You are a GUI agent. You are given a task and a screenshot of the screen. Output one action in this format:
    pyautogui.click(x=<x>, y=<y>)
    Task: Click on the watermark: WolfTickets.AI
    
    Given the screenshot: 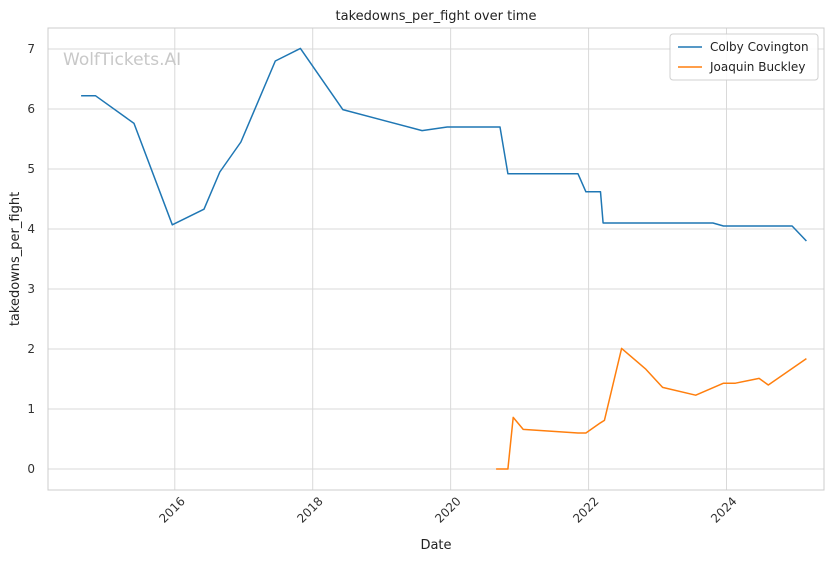 What is the action you would take?
    pyautogui.click(x=122, y=60)
    